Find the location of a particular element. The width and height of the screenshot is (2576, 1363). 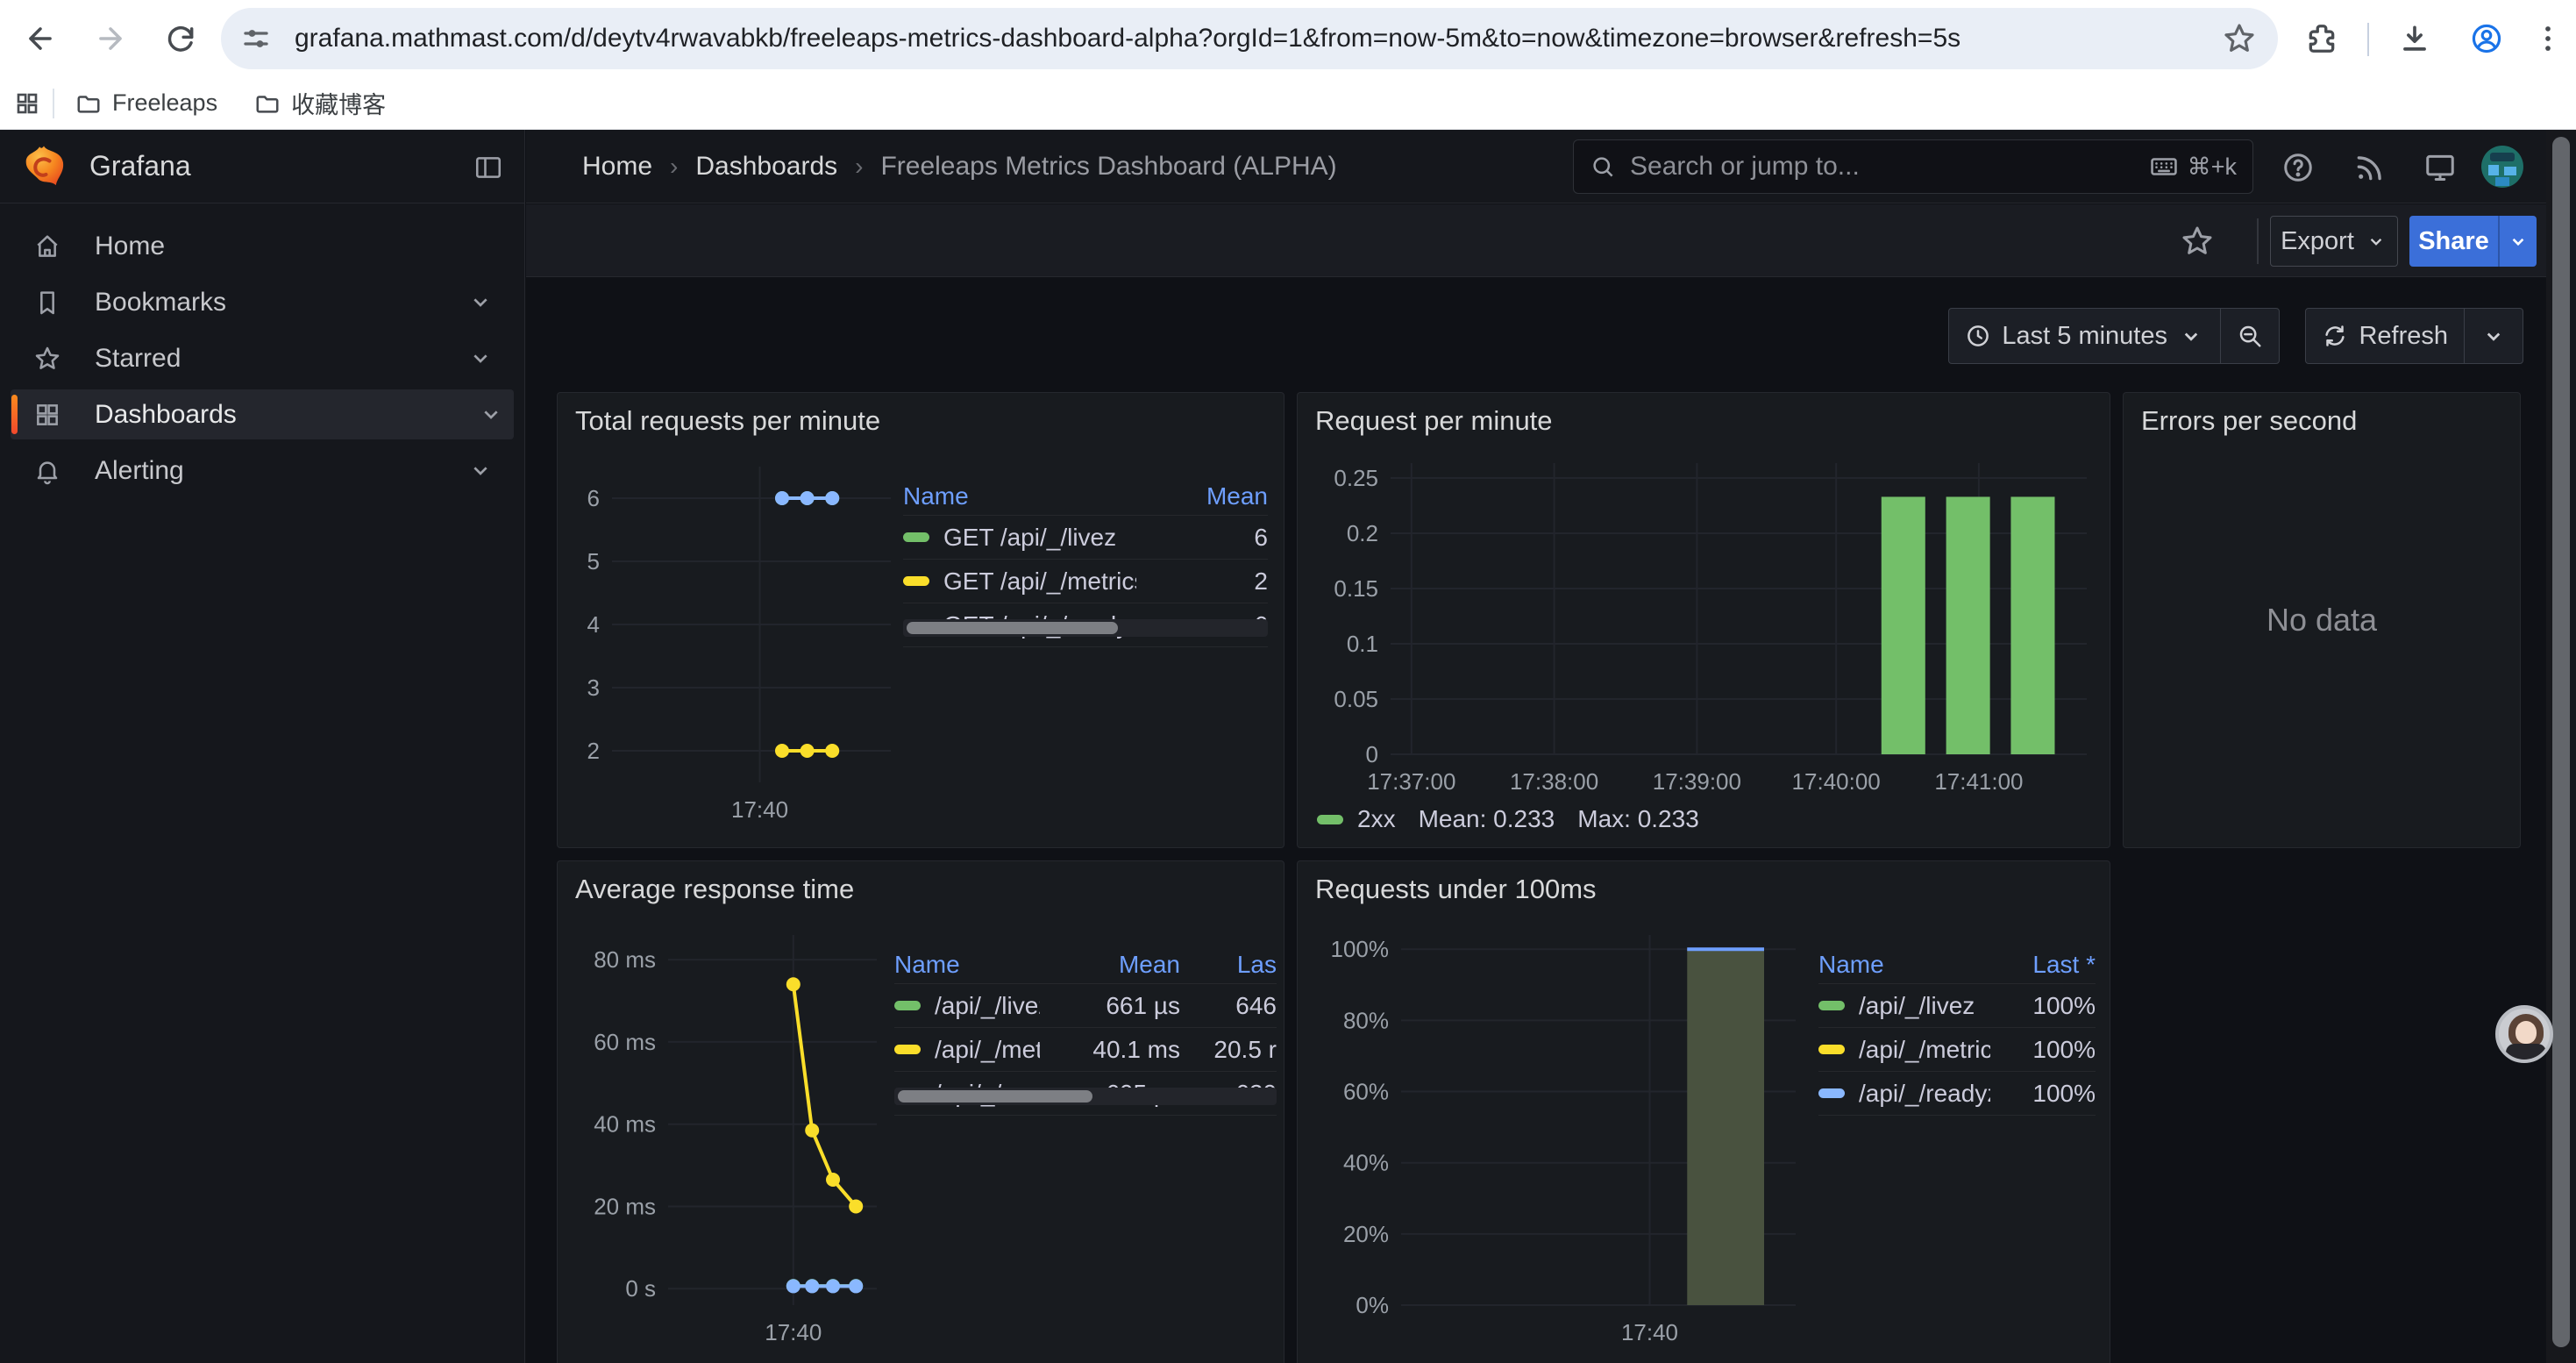

assistant-avatar is located at coordinates (2524, 1034).